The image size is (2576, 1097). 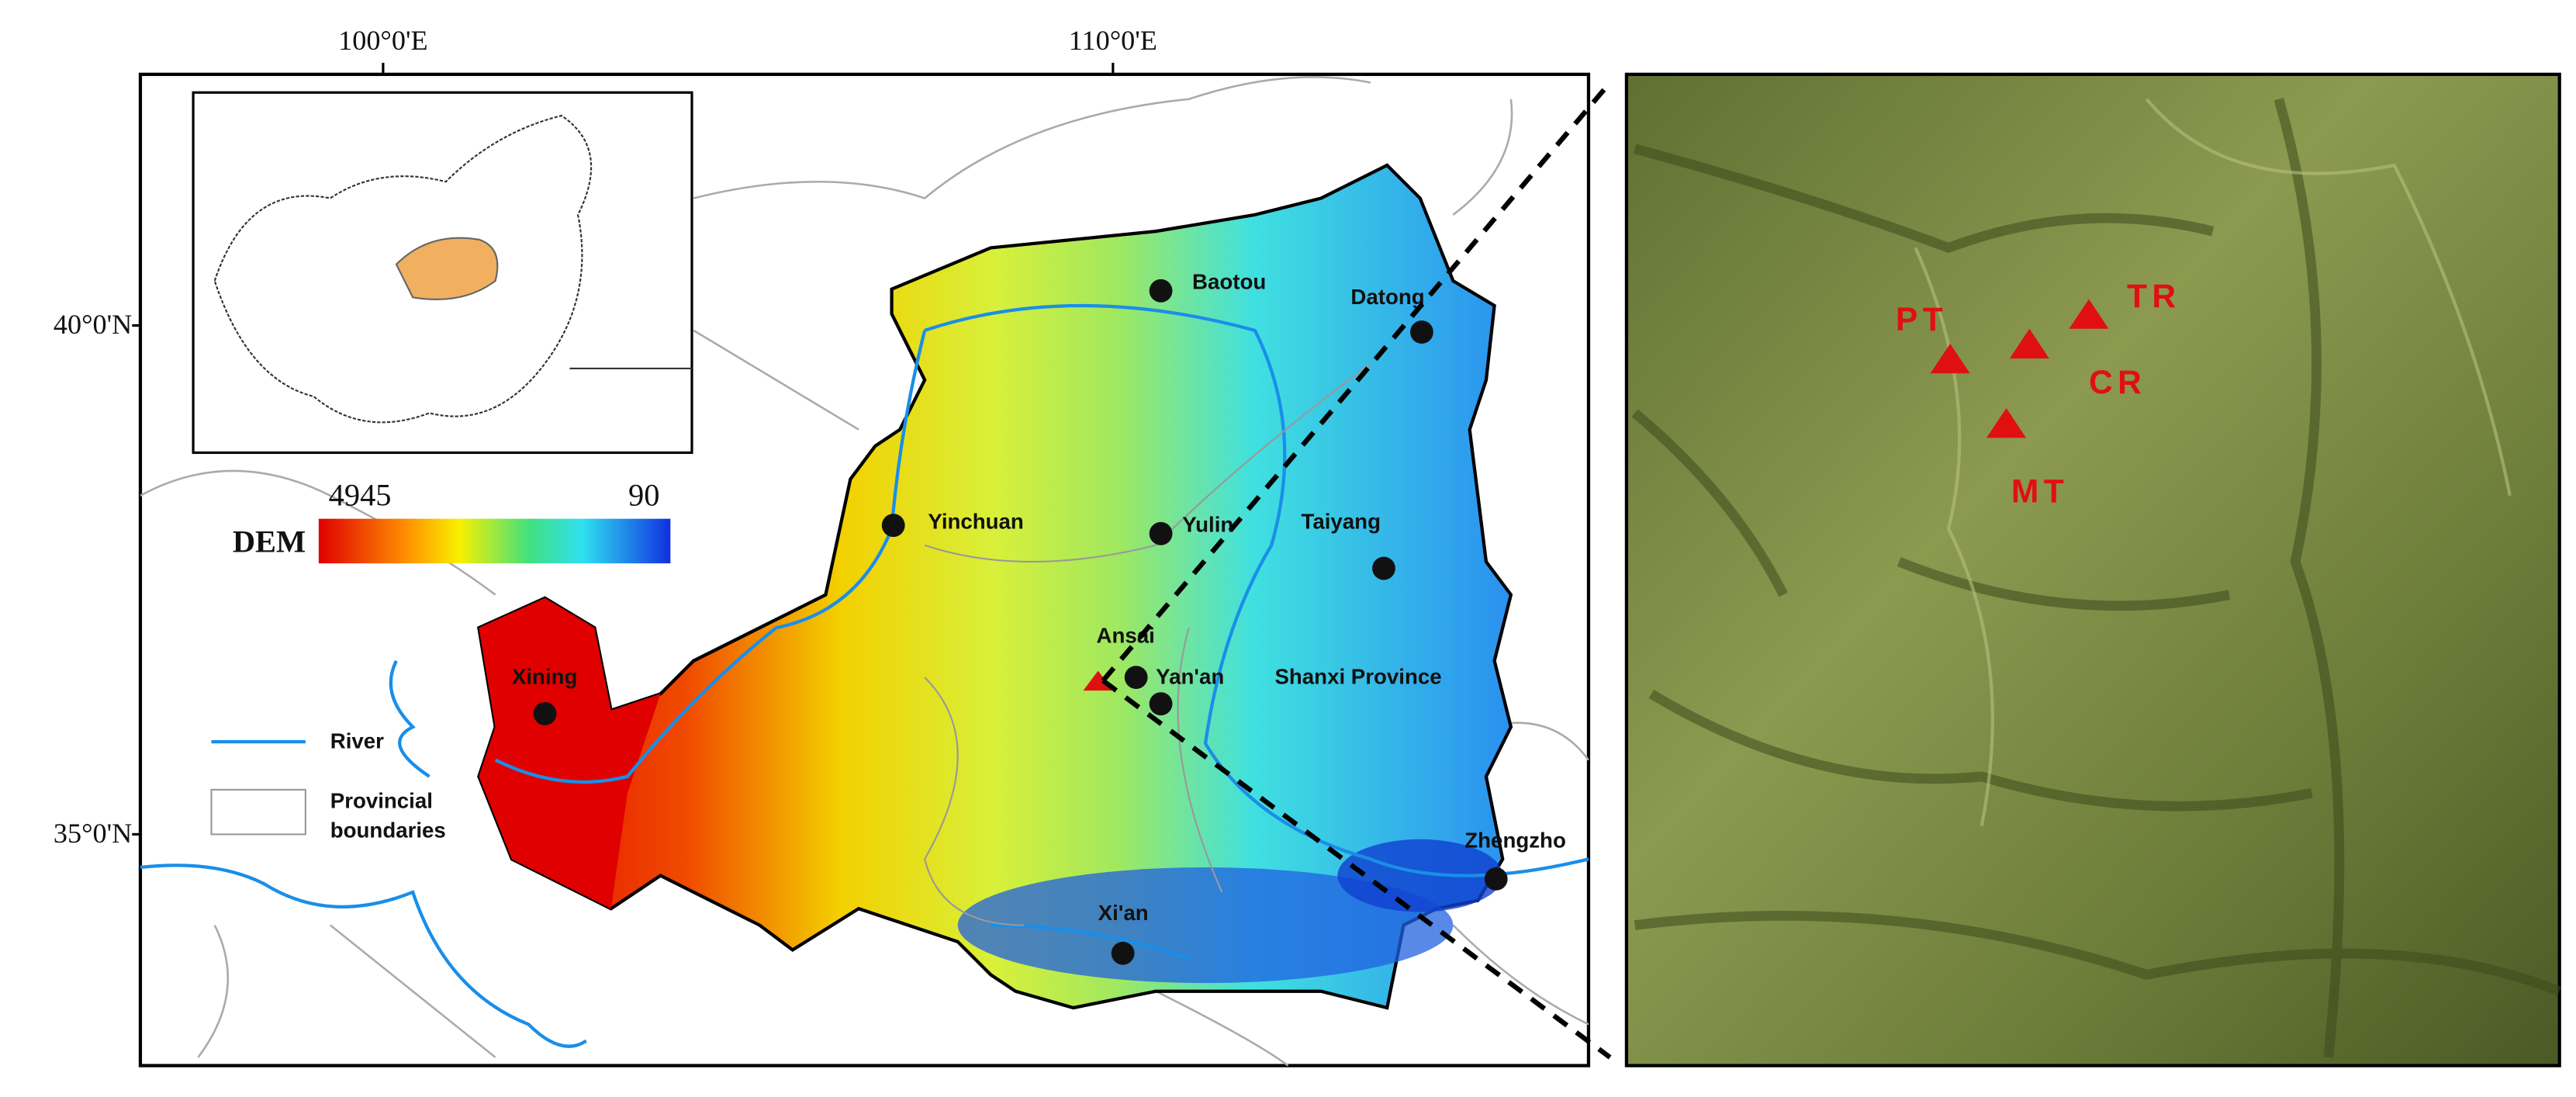 I want to click on legend-boundaries: Provincial, so click(x=381, y=800).